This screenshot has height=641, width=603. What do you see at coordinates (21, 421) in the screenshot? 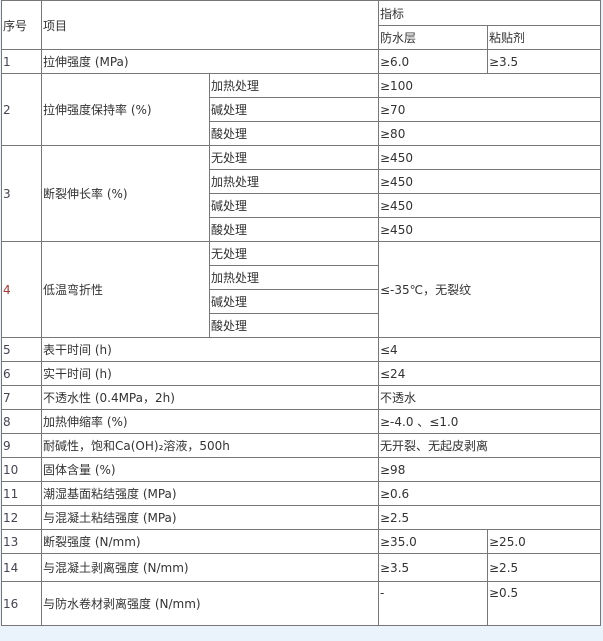
I see `row-no: 8` at bounding box center [21, 421].